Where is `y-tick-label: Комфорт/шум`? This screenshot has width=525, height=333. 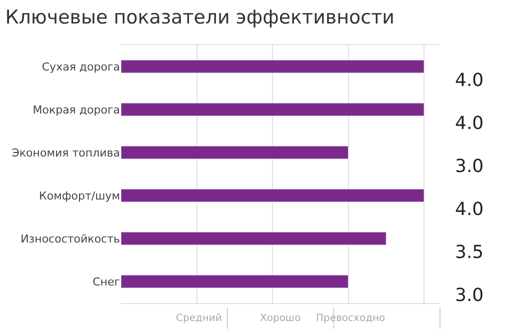
y-tick-label: Комфорт/шум is located at coordinates (79, 195).